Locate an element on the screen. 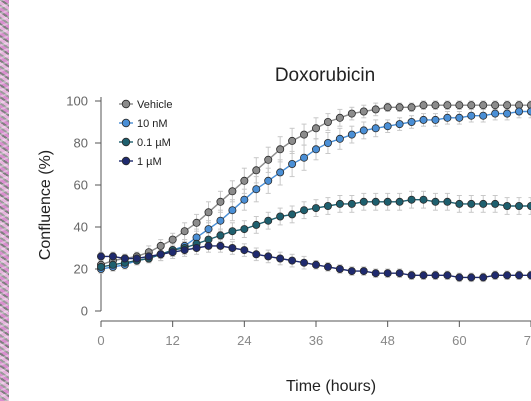  x-tick-label: 72 is located at coordinates (527, 340).